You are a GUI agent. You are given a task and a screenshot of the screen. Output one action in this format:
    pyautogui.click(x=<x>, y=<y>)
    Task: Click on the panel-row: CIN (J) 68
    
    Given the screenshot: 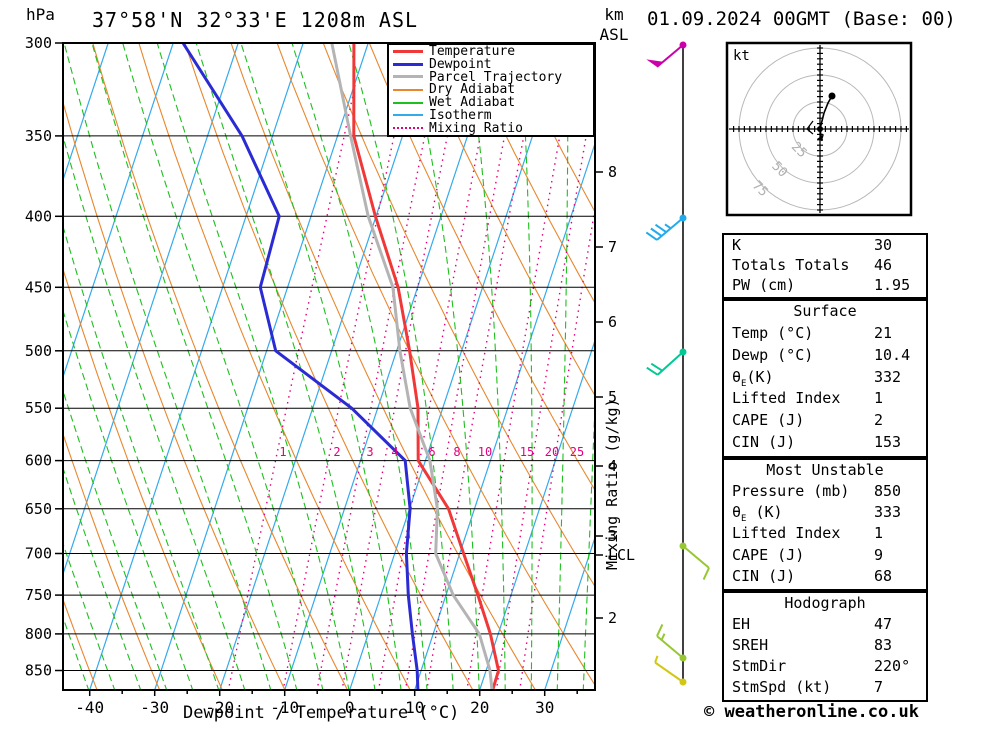 What is the action you would take?
    pyautogui.click(x=825, y=576)
    